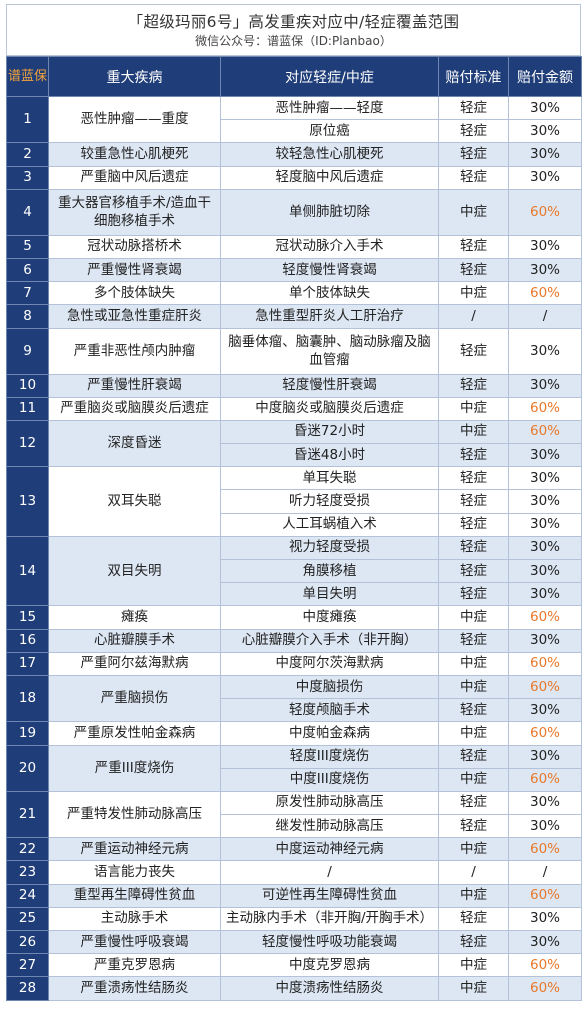  Describe the element at coordinates (329, 131) in the screenshot. I see `mild-condition-cell: 原位癌` at that location.